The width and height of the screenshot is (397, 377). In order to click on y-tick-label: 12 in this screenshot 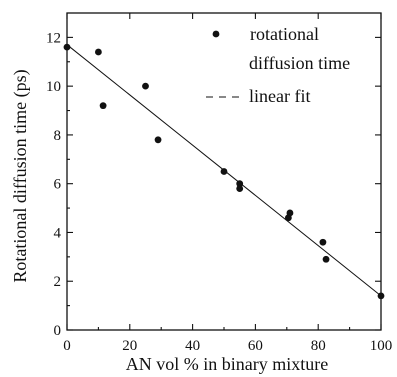, I will do `click(53, 38)`.